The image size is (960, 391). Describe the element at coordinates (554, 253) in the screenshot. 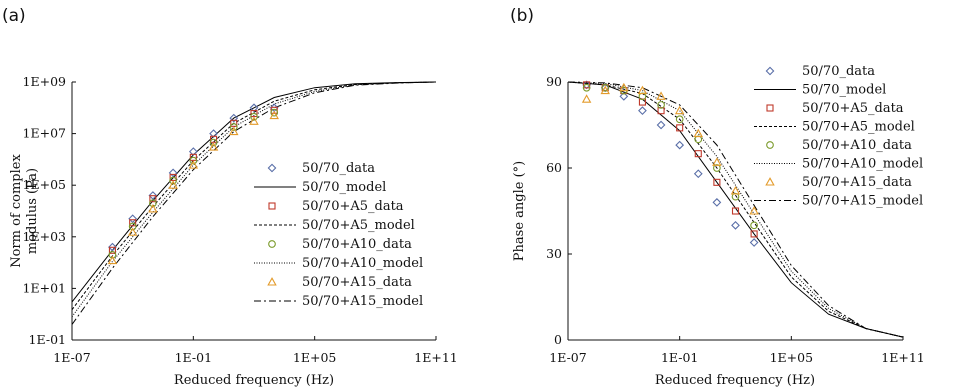

I see `y-tick-label: 30` at that location.